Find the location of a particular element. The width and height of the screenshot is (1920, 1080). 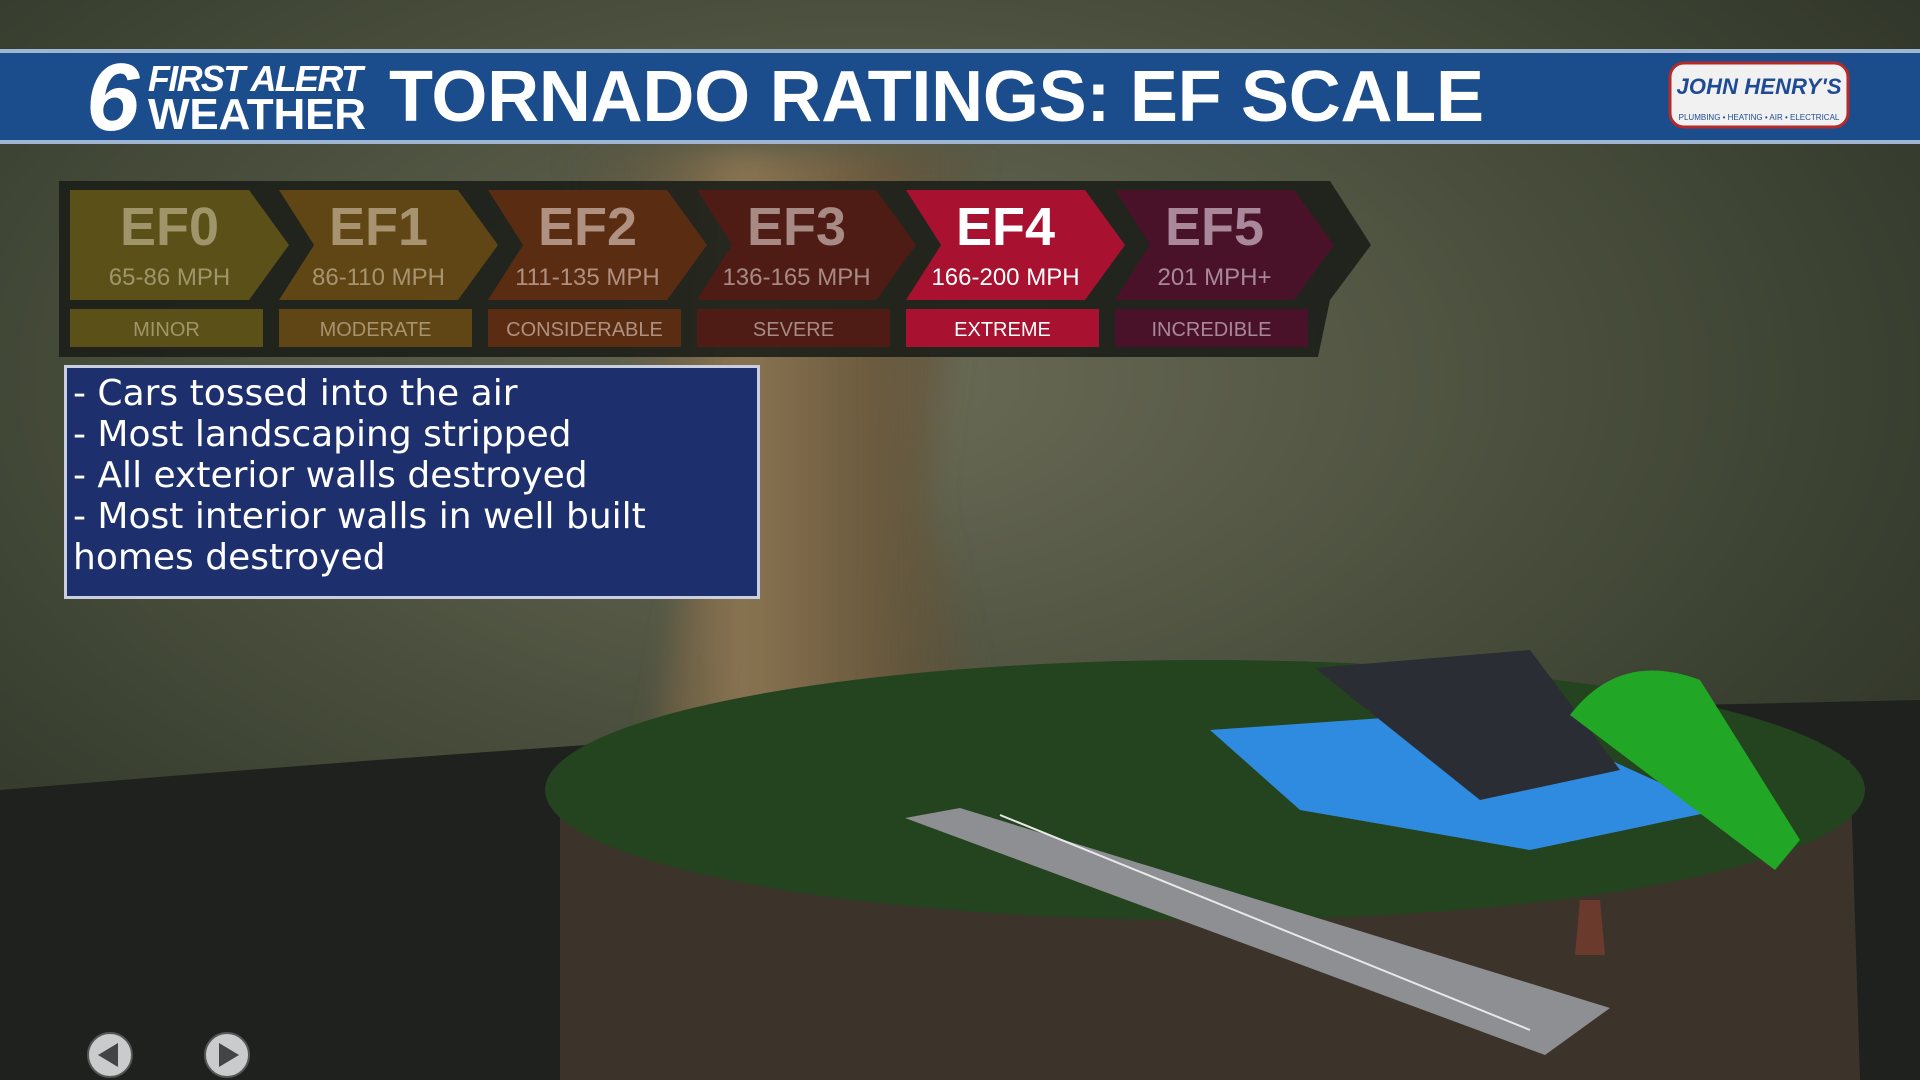

ef-rating: EXTREME is located at coordinates (1002, 330).